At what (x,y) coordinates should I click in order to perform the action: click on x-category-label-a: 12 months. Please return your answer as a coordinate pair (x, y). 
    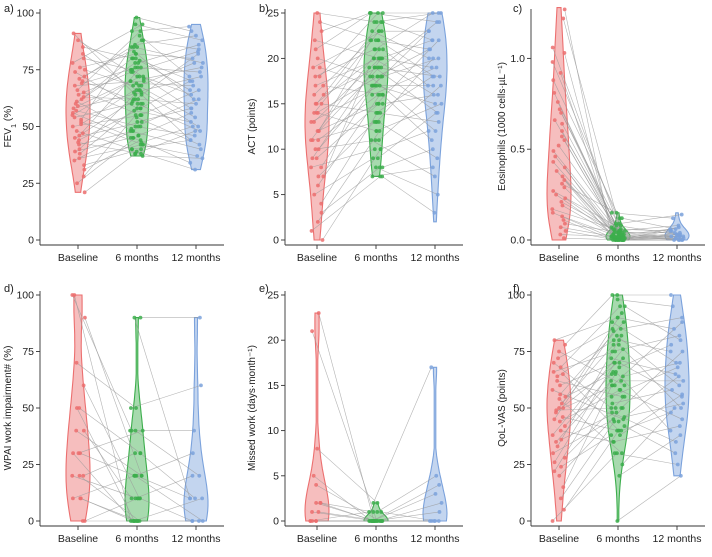
    Looking at the image, I should click on (195, 258).